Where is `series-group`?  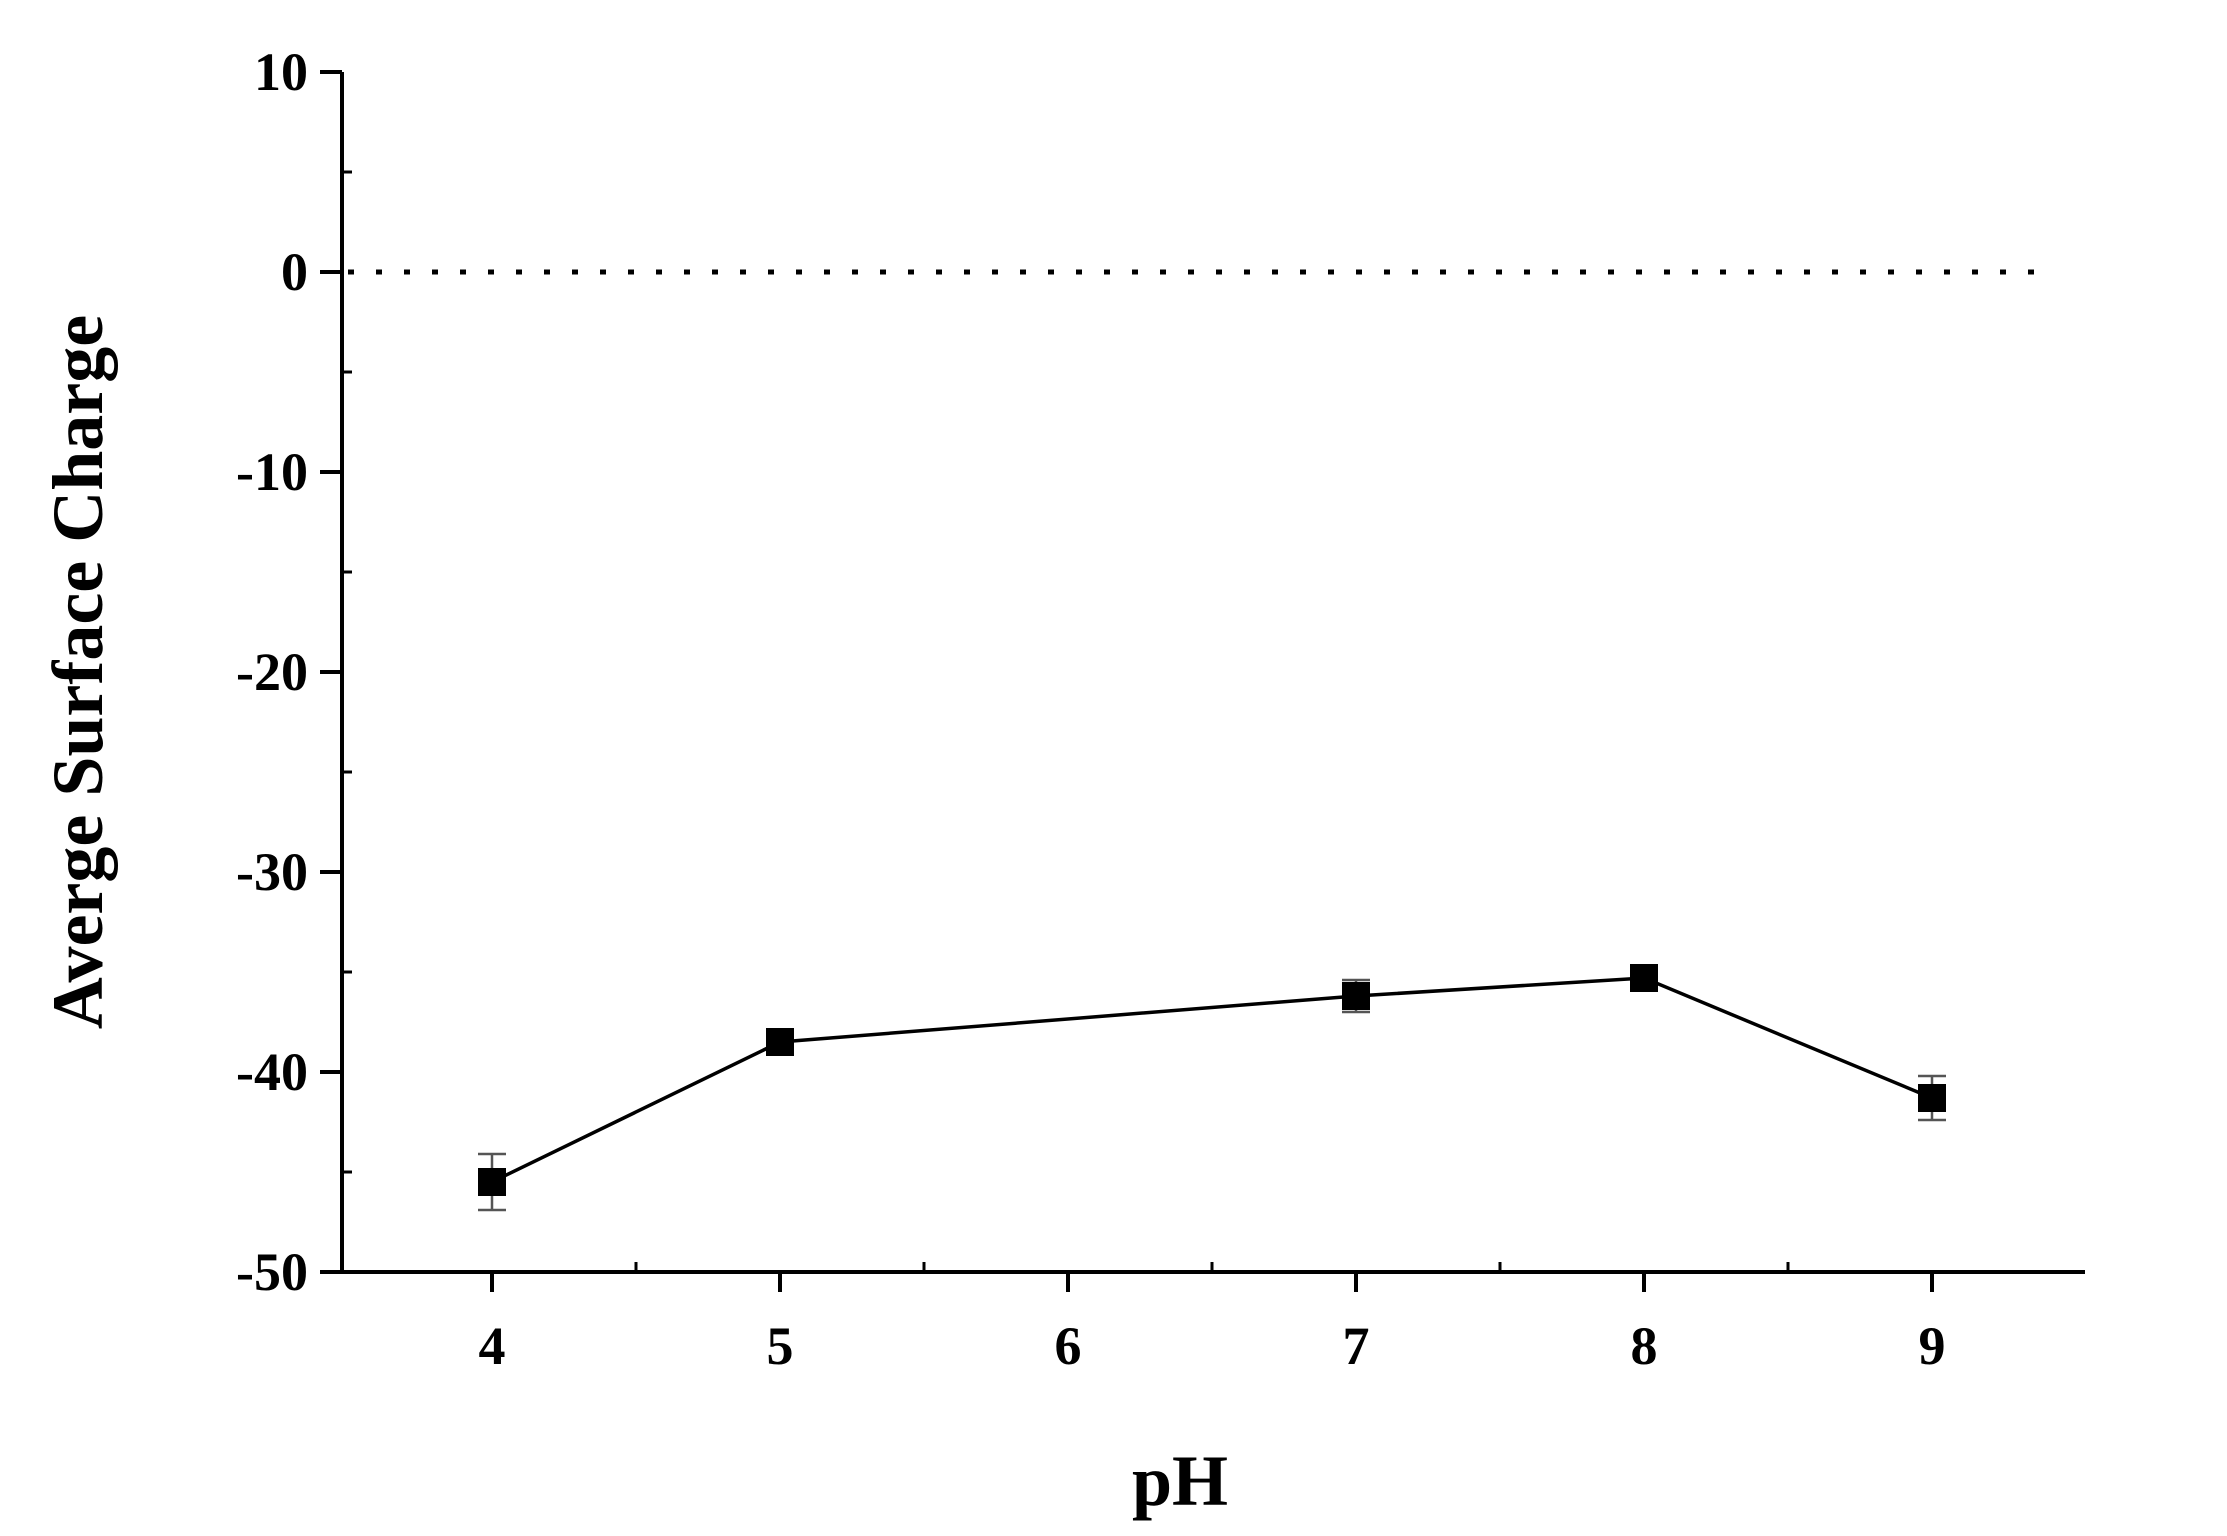
series-group is located at coordinates (1212, 1088).